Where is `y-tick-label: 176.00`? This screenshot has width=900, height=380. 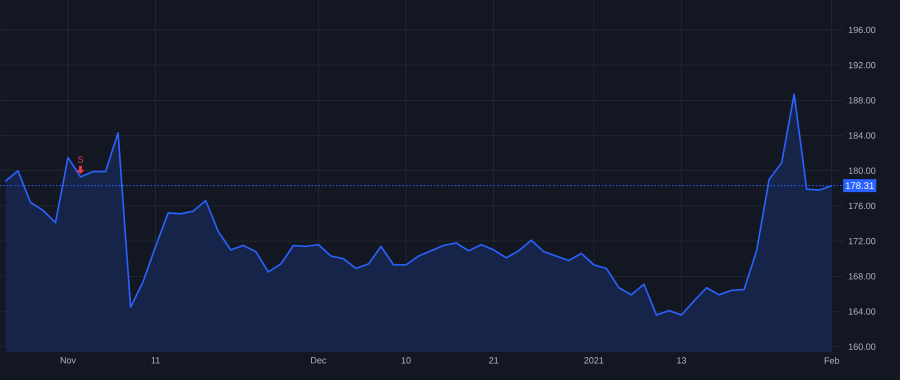
y-tick-label: 176.00 is located at coordinates (862, 206).